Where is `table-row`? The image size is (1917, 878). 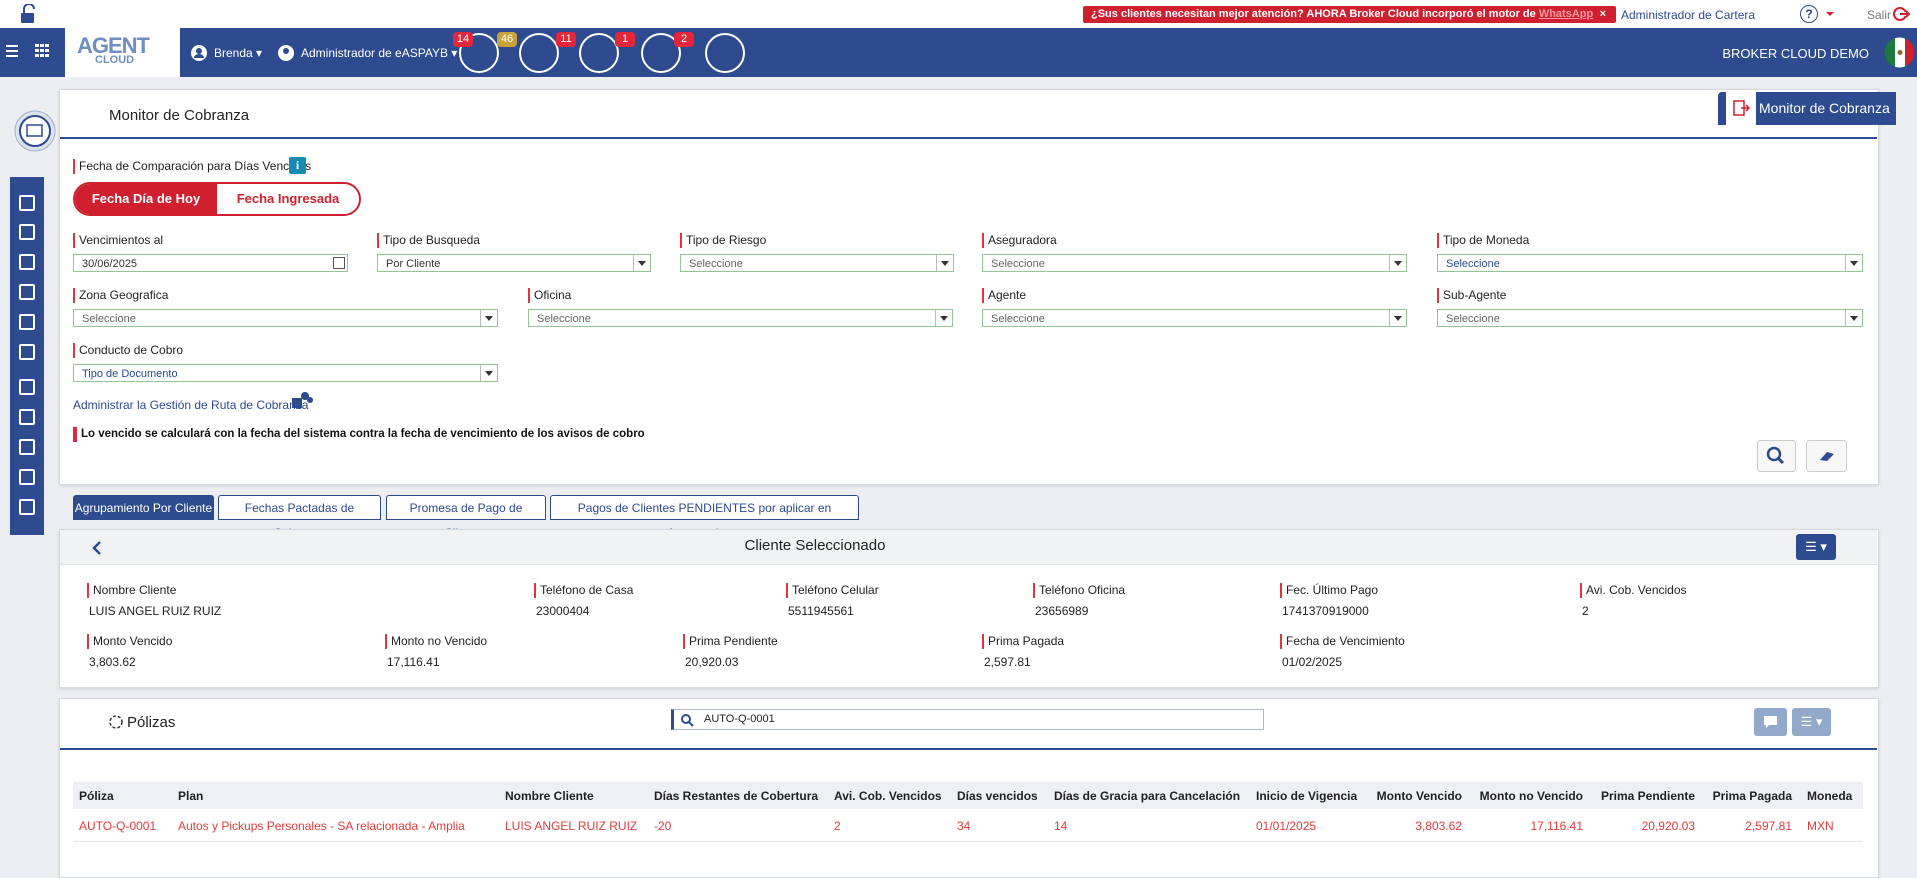
table-row is located at coordinates (968, 826).